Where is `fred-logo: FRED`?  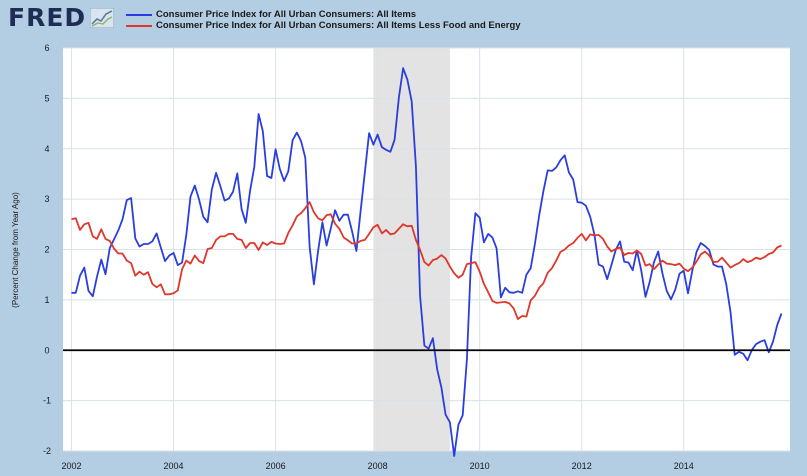
fred-logo: FRED is located at coordinates (47, 17).